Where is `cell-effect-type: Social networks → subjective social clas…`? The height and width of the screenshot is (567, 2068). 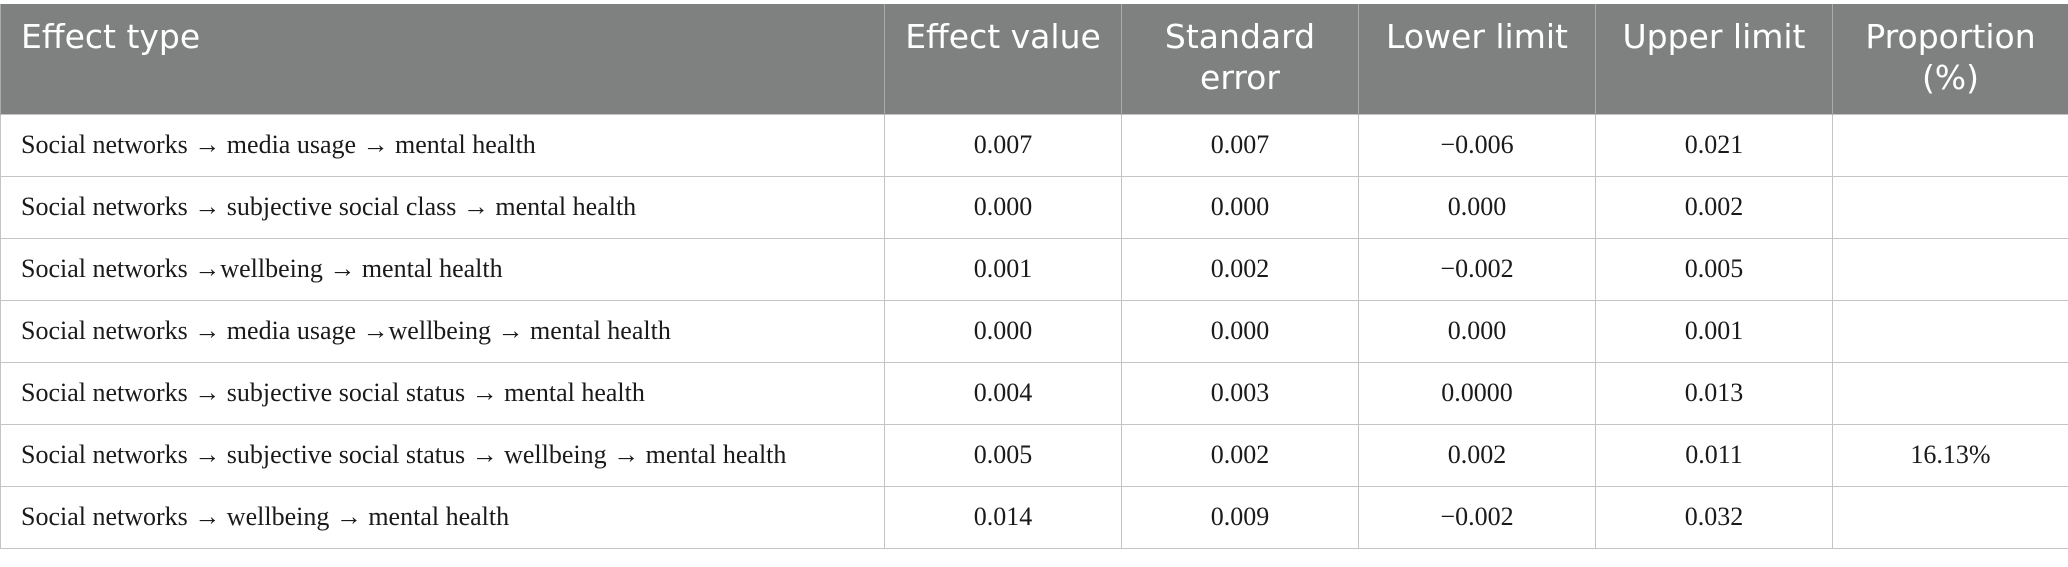 cell-effect-type: Social networks → subjective social clas… is located at coordinates (442, 207).